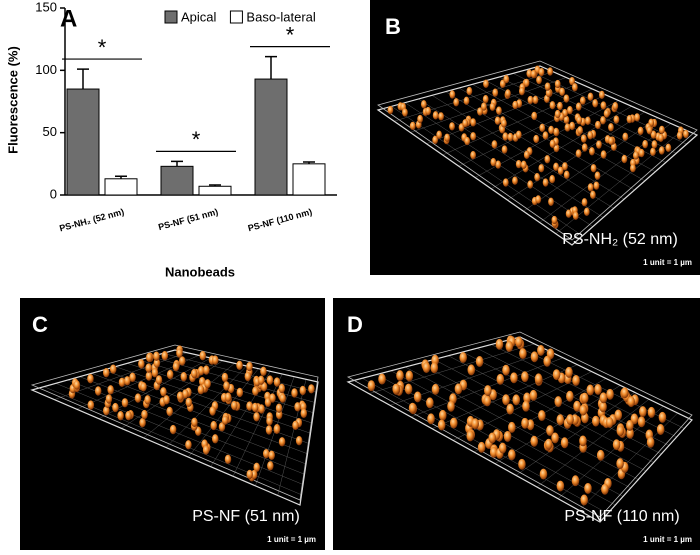  I want to click on caption: PS-NF (51 nm), so click(246, 516).